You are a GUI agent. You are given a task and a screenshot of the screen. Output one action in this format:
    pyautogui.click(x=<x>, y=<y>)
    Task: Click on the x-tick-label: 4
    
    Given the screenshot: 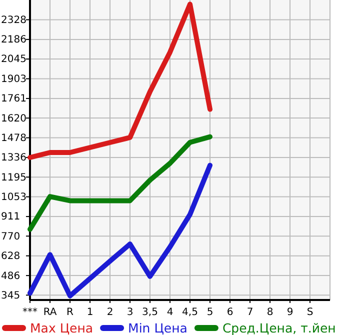 What is the action you would take?
    pyautogui.click(x=170, y=312)
    